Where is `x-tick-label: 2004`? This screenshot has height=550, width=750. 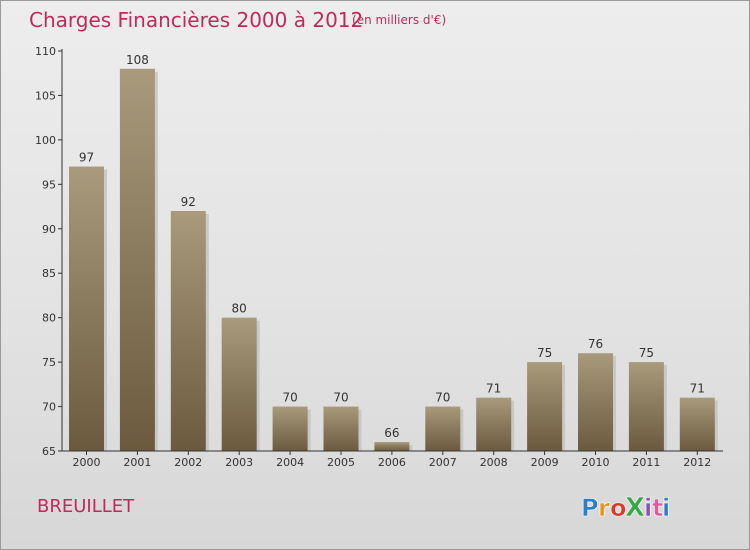 x-tick-label: 2004 is located at coordinates (290, 462).